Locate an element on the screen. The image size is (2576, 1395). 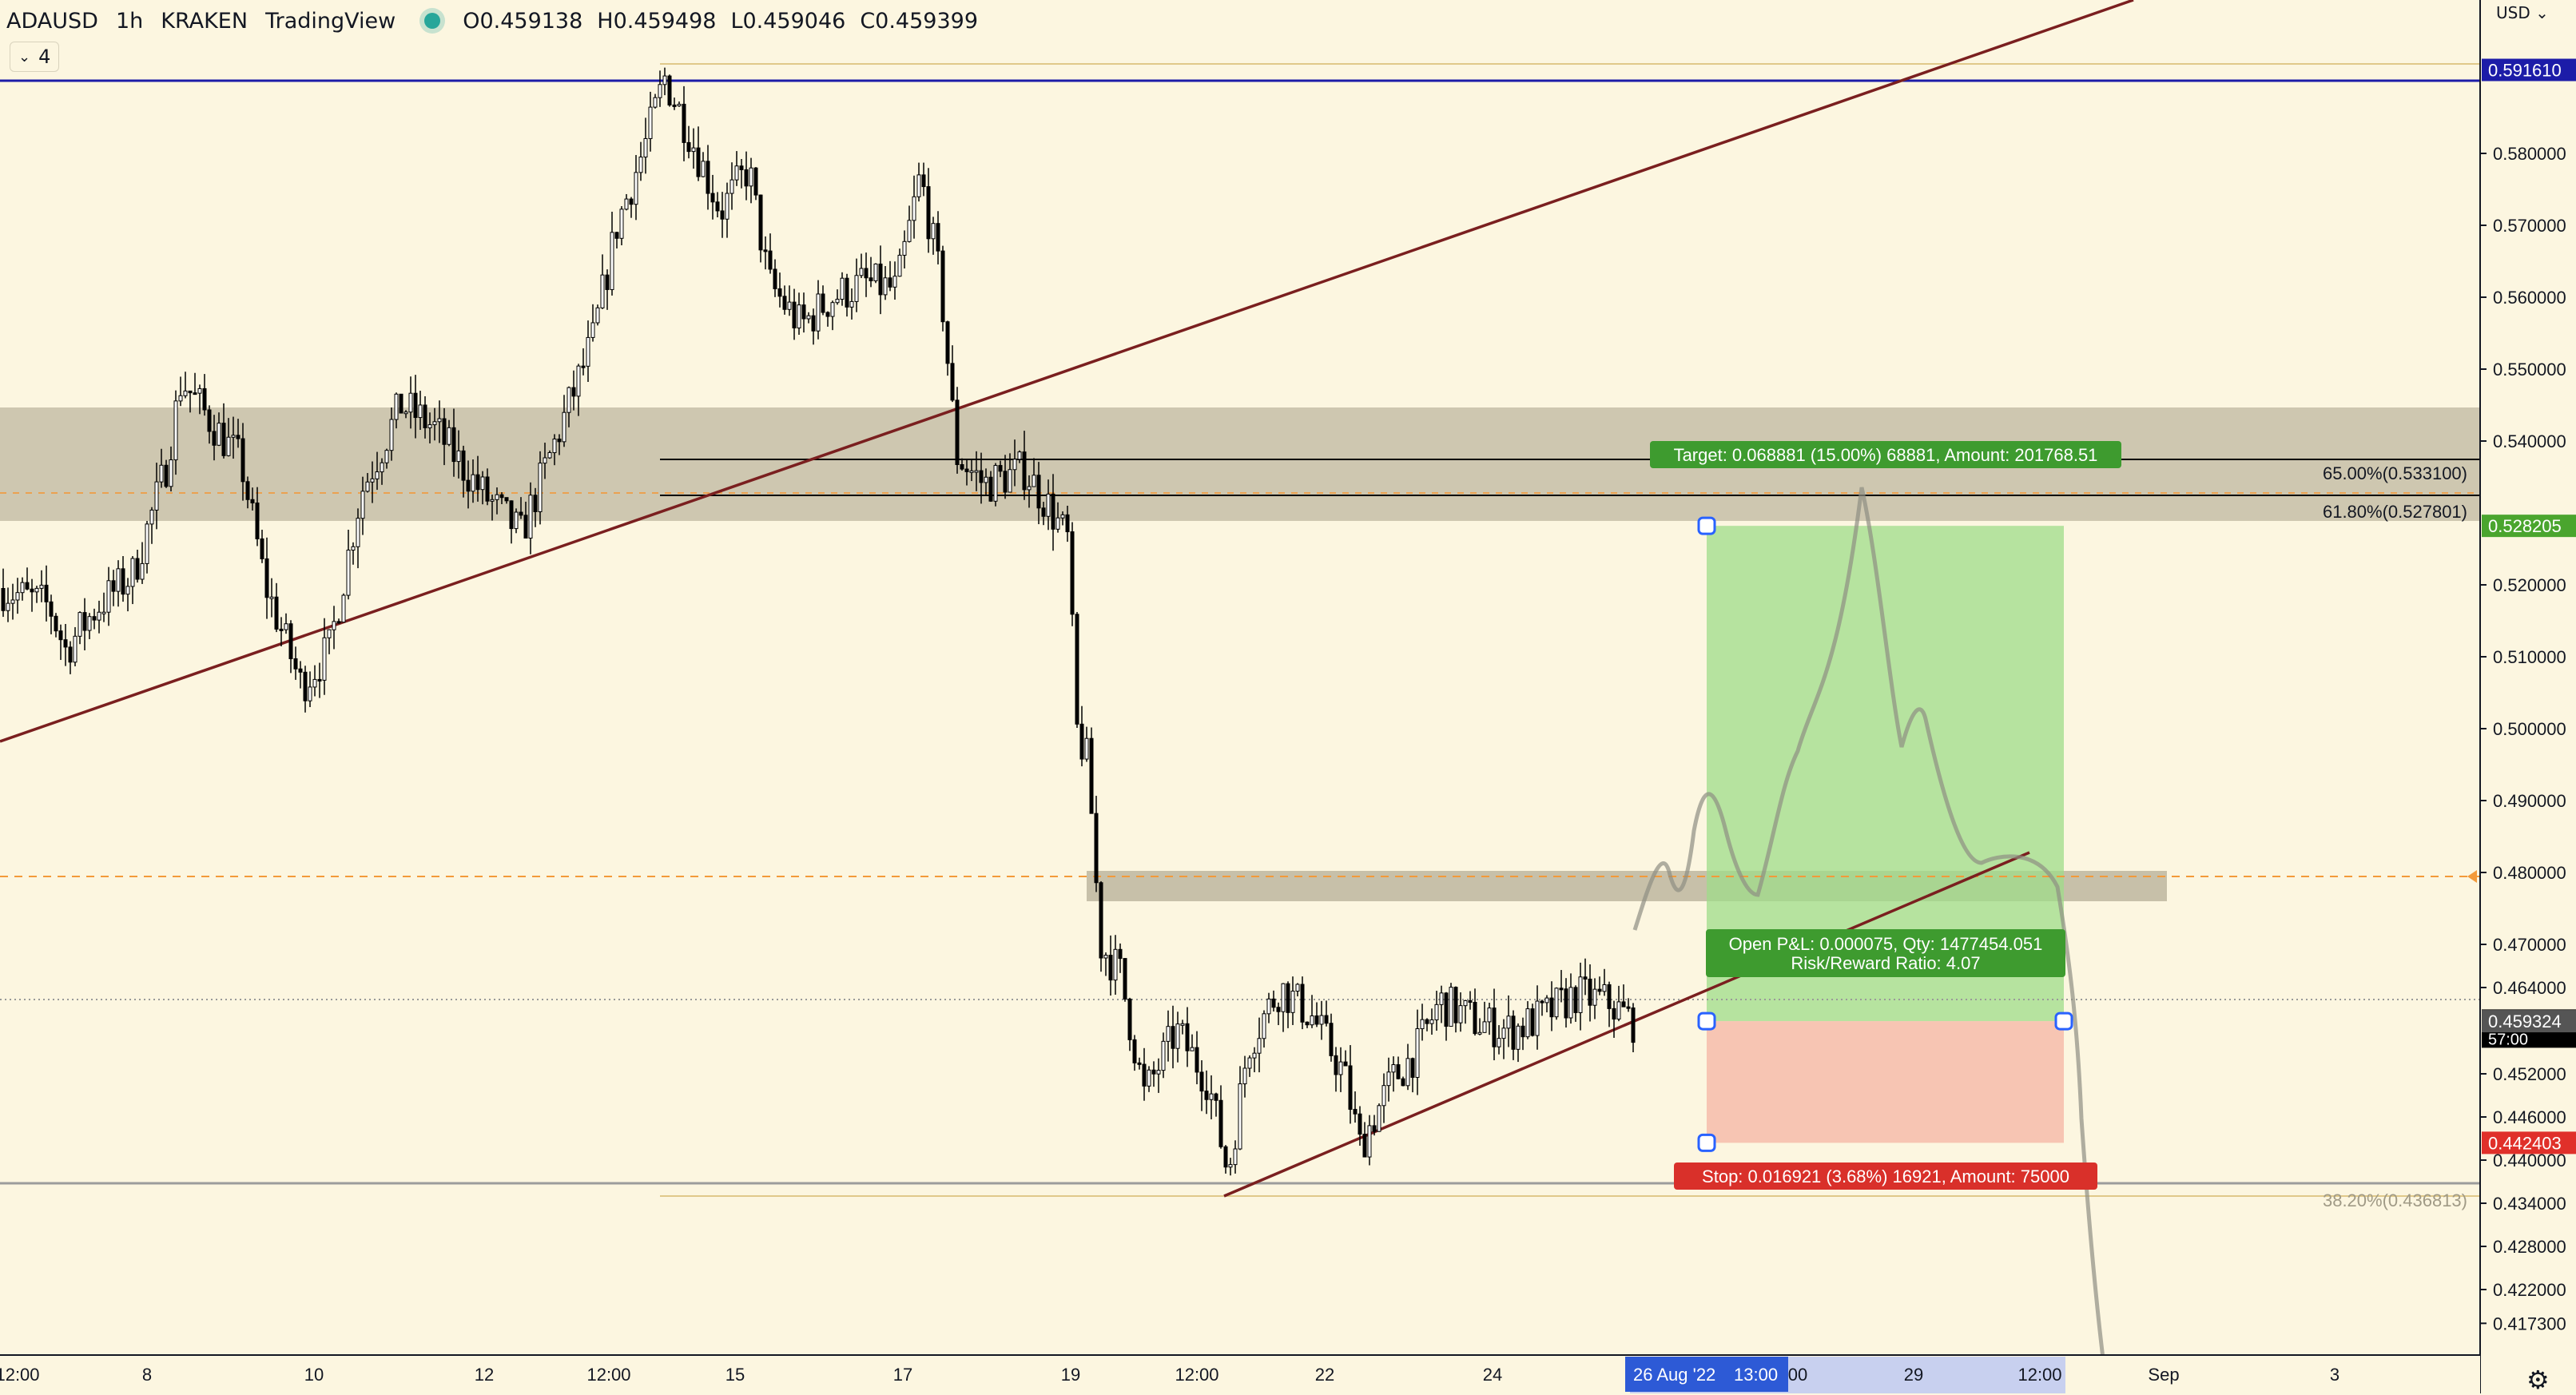
target-label-bg is located at coordinates (1885, 455).